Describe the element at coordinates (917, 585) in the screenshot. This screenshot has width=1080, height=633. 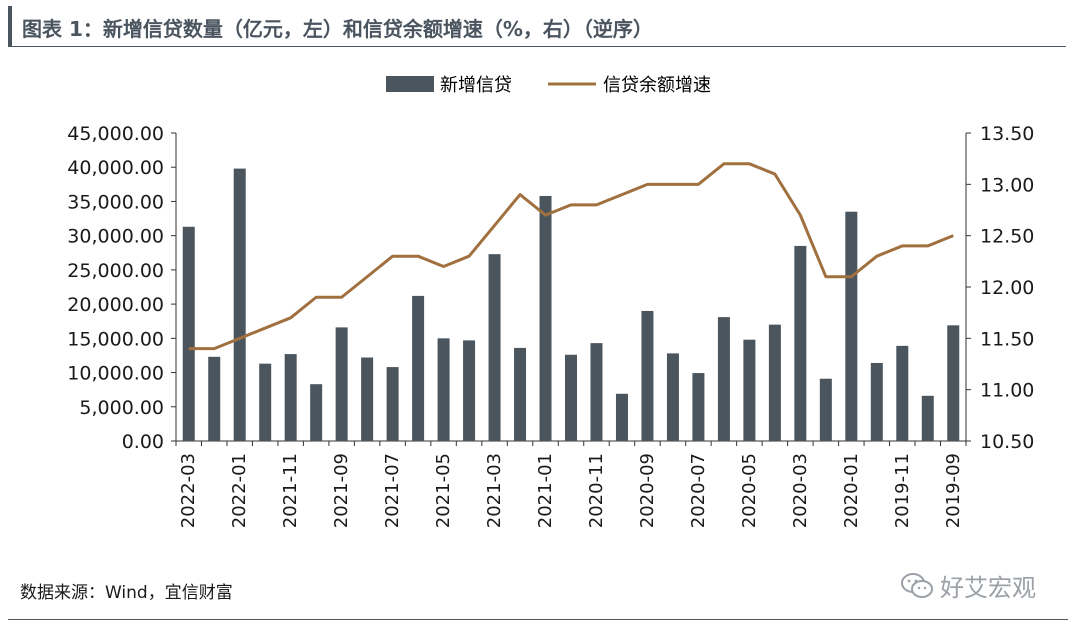
I see `wechat-icon` at that location.